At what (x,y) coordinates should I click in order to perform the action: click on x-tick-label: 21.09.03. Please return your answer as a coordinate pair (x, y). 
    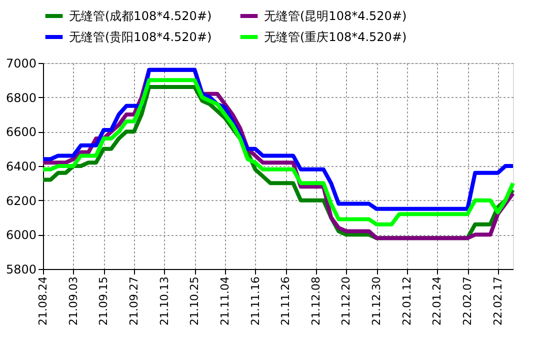
    Looking at the image, I should click on (73, 301).